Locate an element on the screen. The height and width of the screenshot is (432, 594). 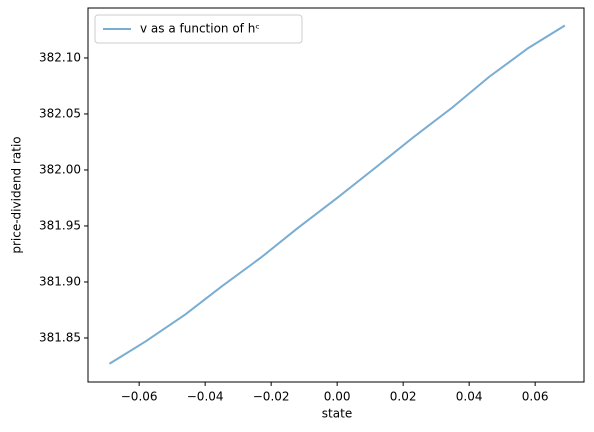
x-tick-label: 0.02 is located at coordinates (403, 397).